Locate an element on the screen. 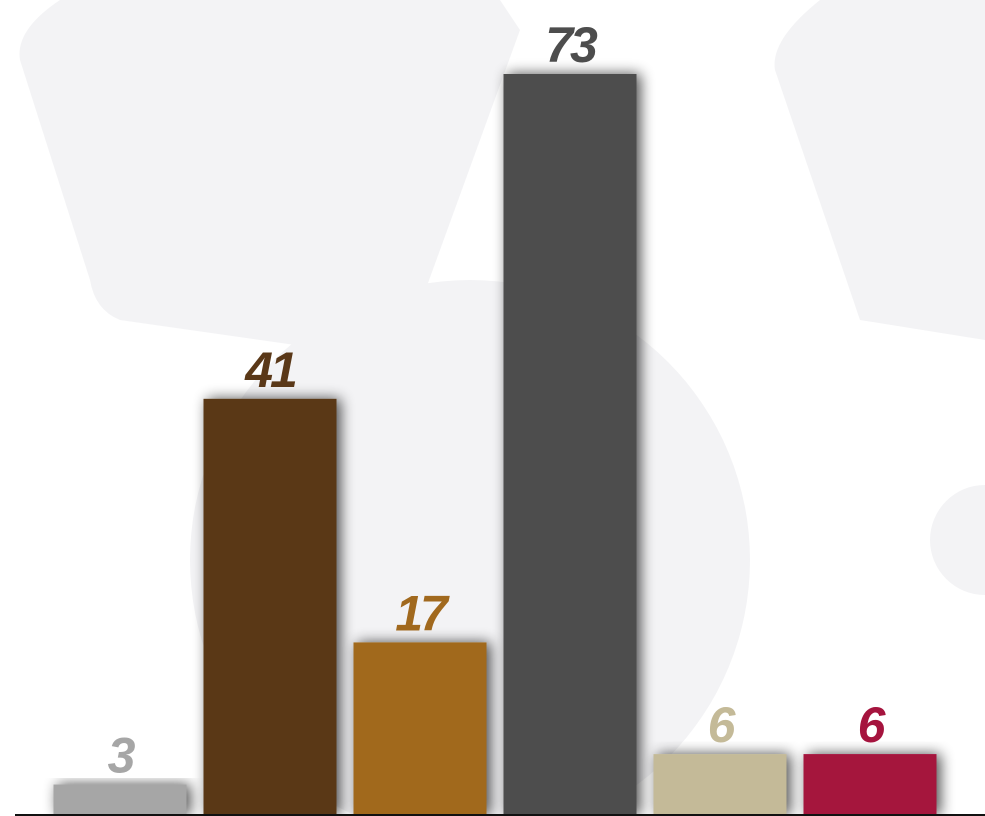 Image resolution: width=985 pixels, height=816 pixels. value-label: 41 is located at coordinates (270, 370).